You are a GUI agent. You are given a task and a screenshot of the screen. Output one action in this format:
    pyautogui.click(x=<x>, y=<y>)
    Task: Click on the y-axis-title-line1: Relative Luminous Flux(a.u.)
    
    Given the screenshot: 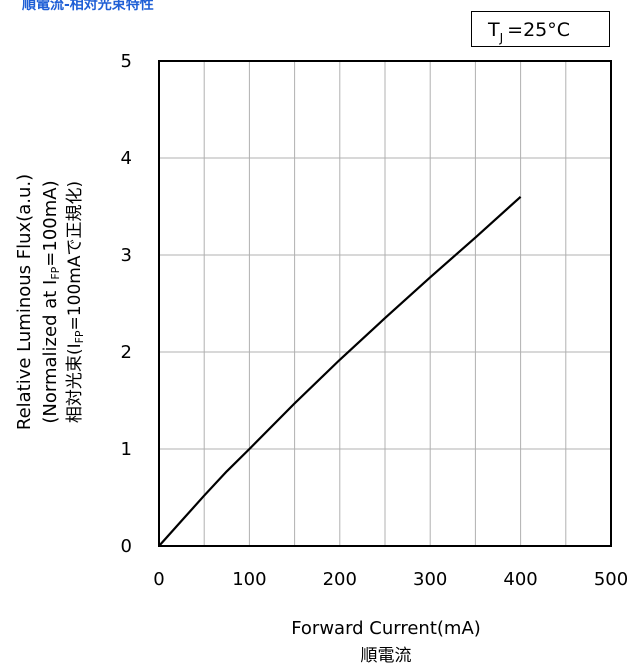 What is the action you would take?
    pyautogui.click(x=24, y=302)
    